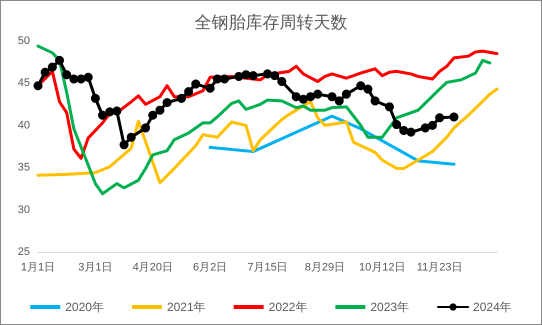  What do you see at coordinates (152, 268) in the screenshot?
I see `x-tick-label: 4月20日` at bounding box center [152, 268].